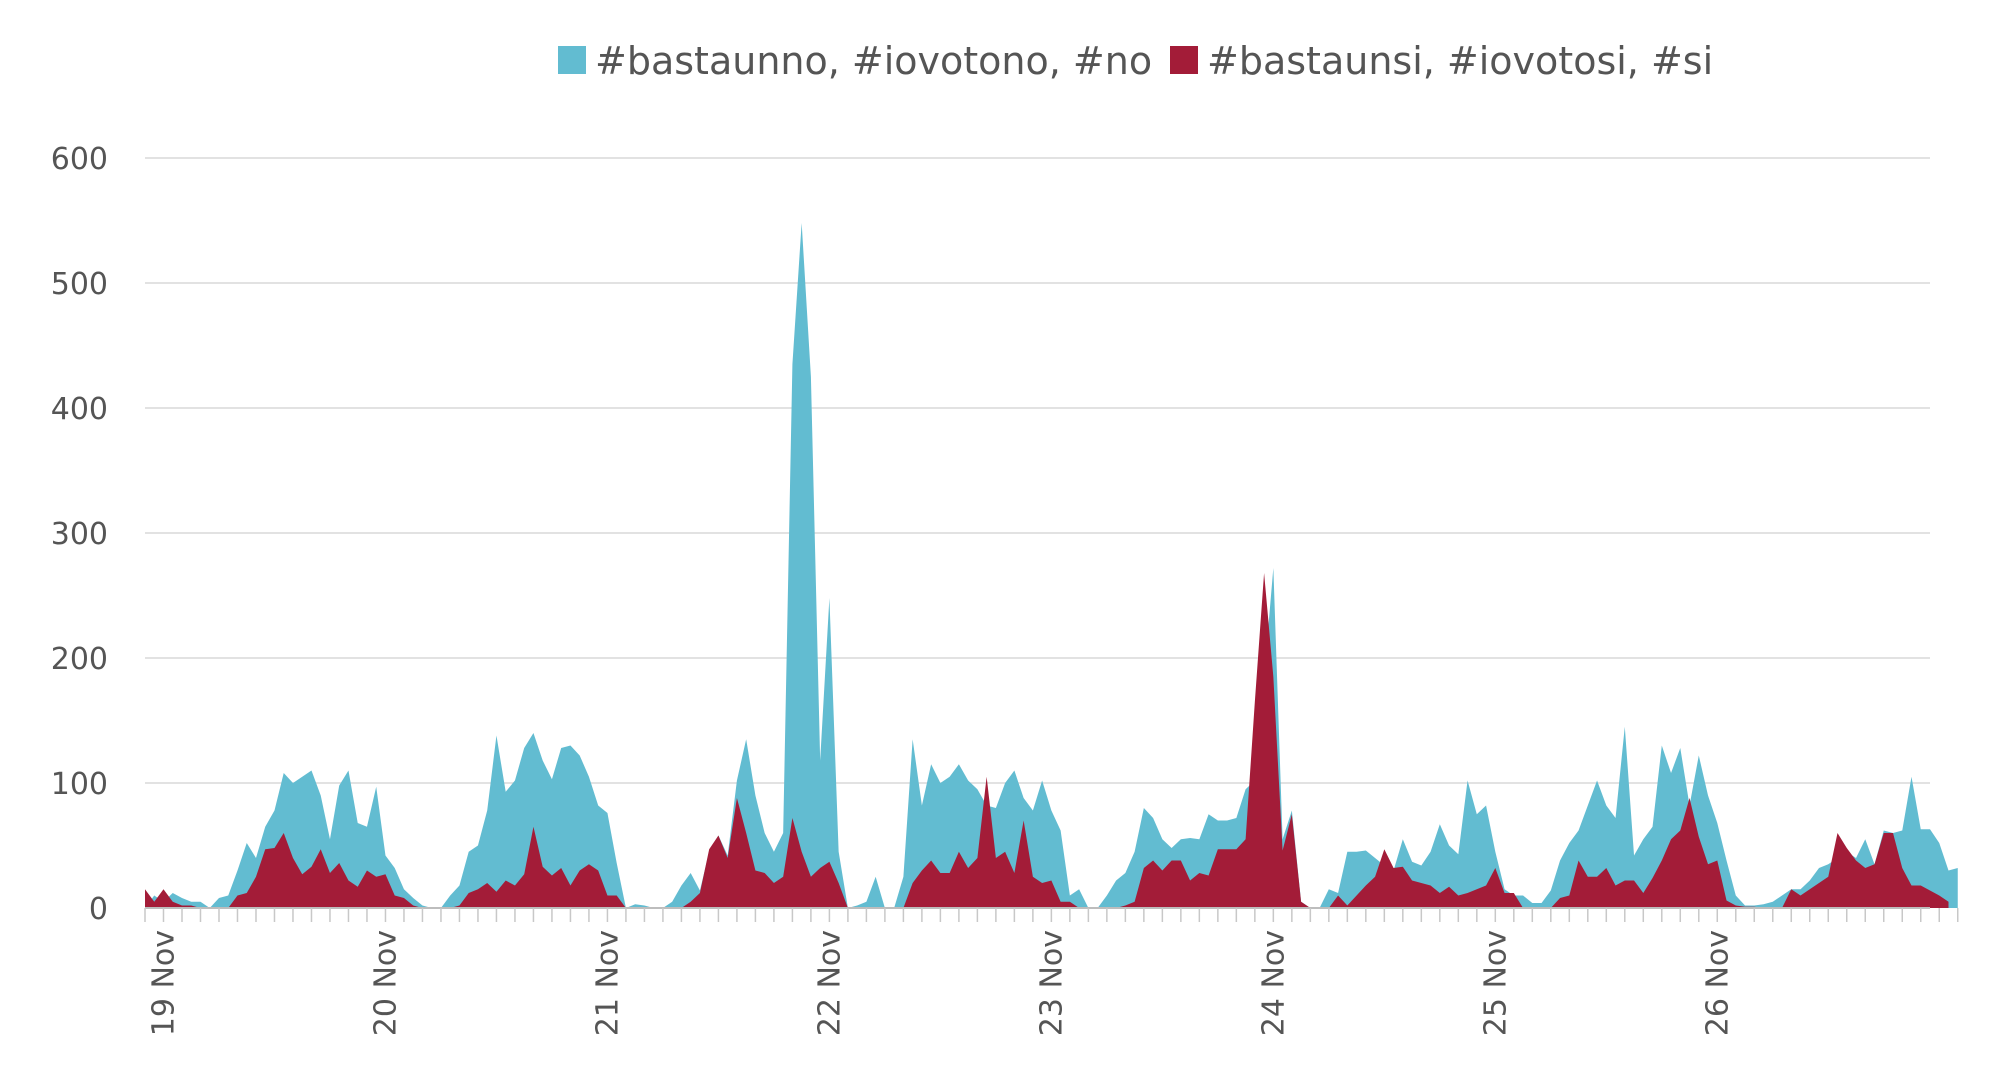 This screenshot has height=1091, width=2001. Describe the element at coordinates (1184, 60) in the screenshot. I see `legend-swatch-si` at that location.